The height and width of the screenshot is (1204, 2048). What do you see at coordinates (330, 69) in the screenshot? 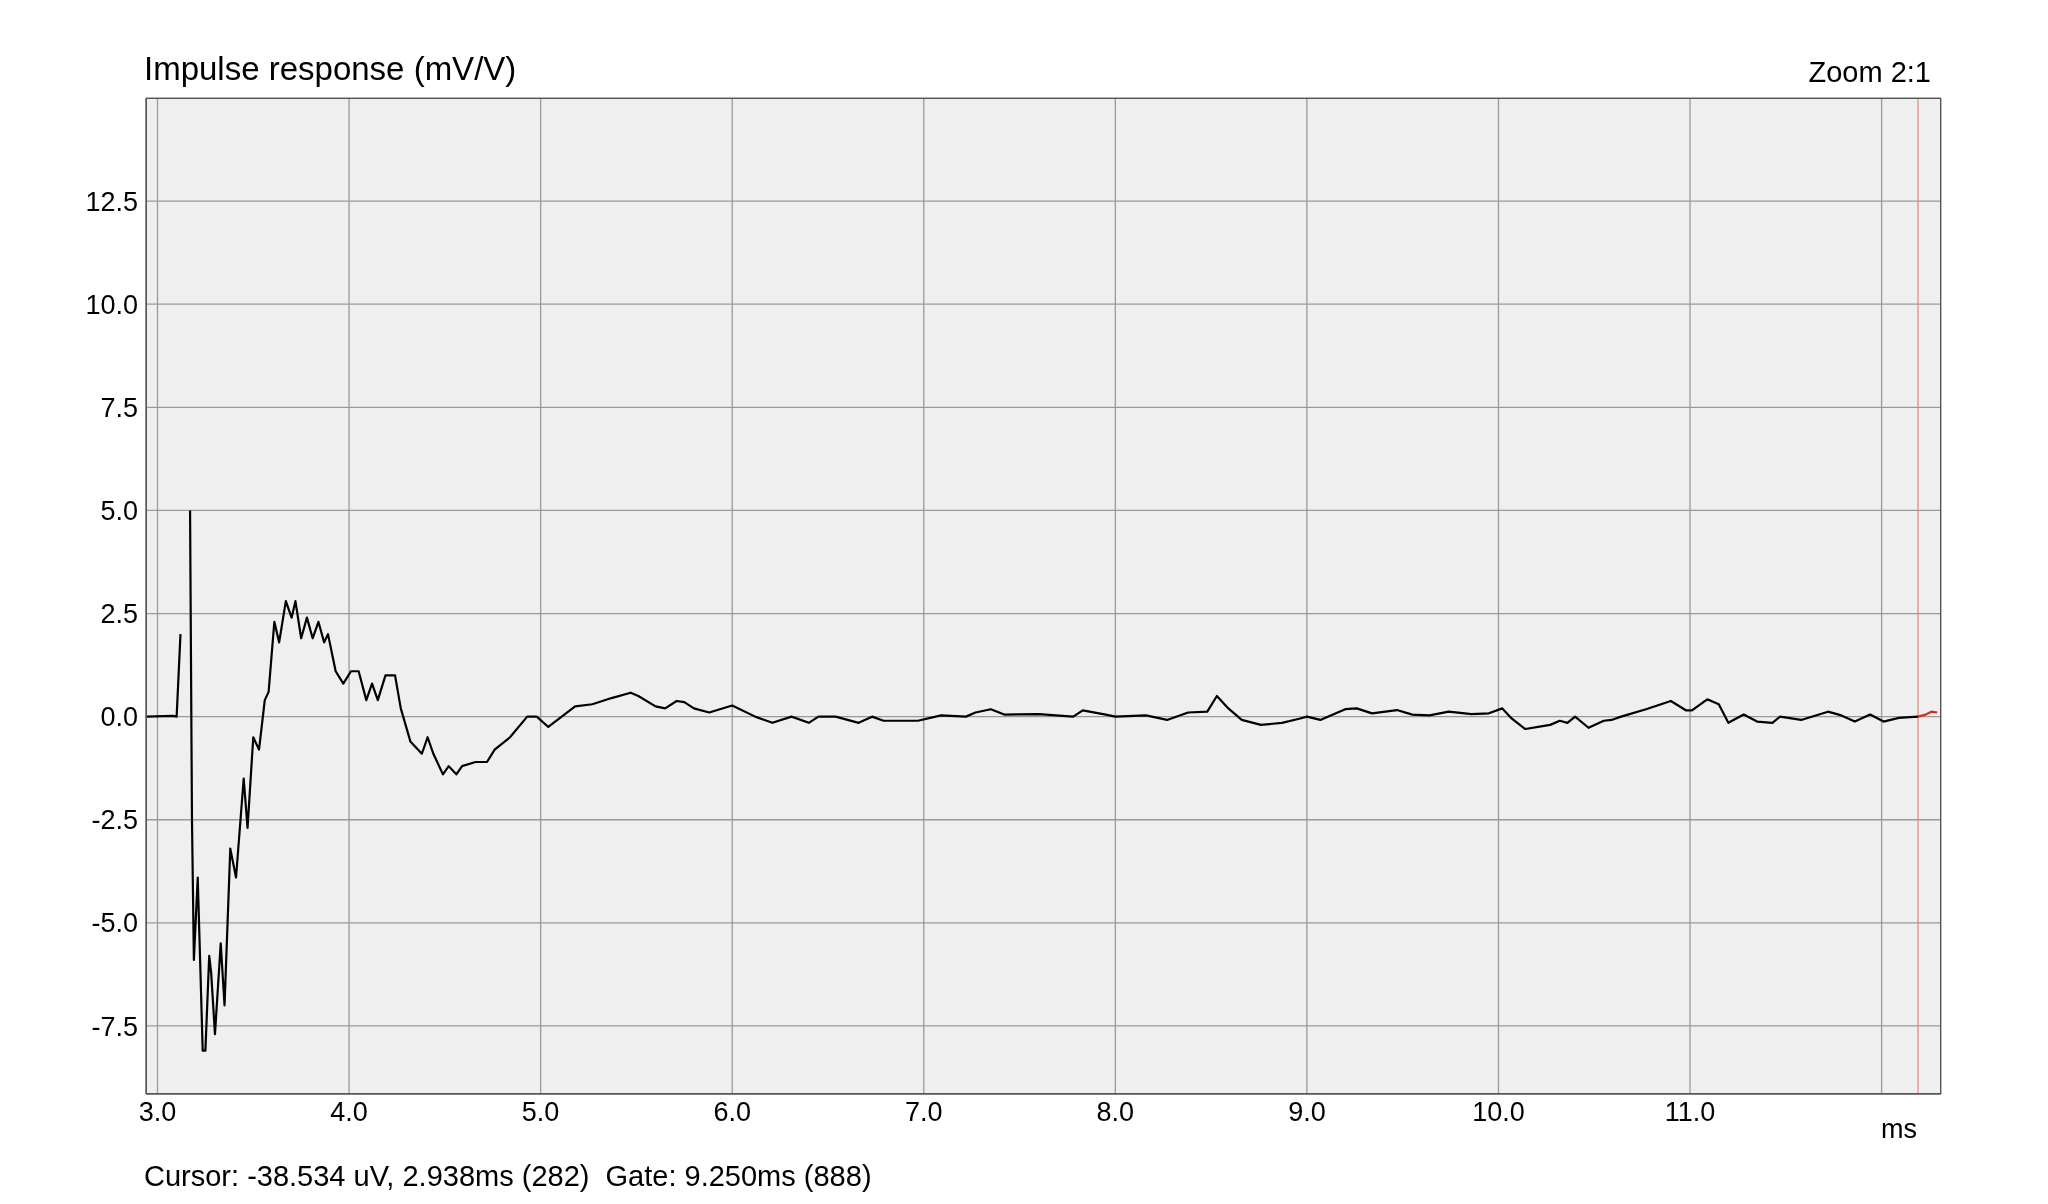
I see `chart-title: Impulse response (mV/V)` at bounding box center [330, 69].